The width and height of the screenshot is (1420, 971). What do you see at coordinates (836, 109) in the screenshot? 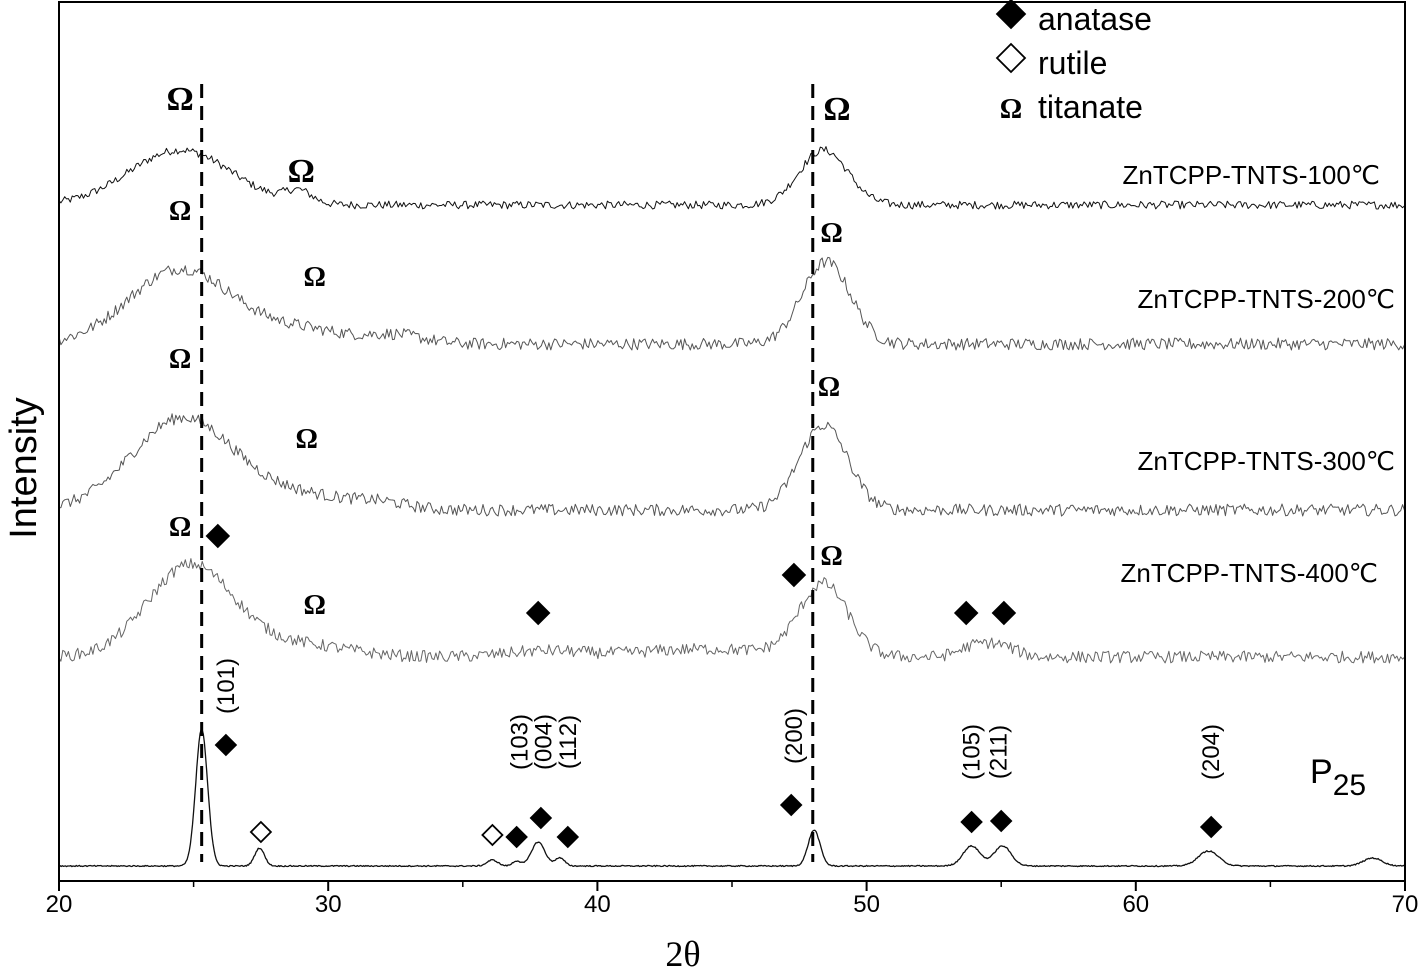
I see `titanate-marker-2: Ω` at bounding box center [836, 109].